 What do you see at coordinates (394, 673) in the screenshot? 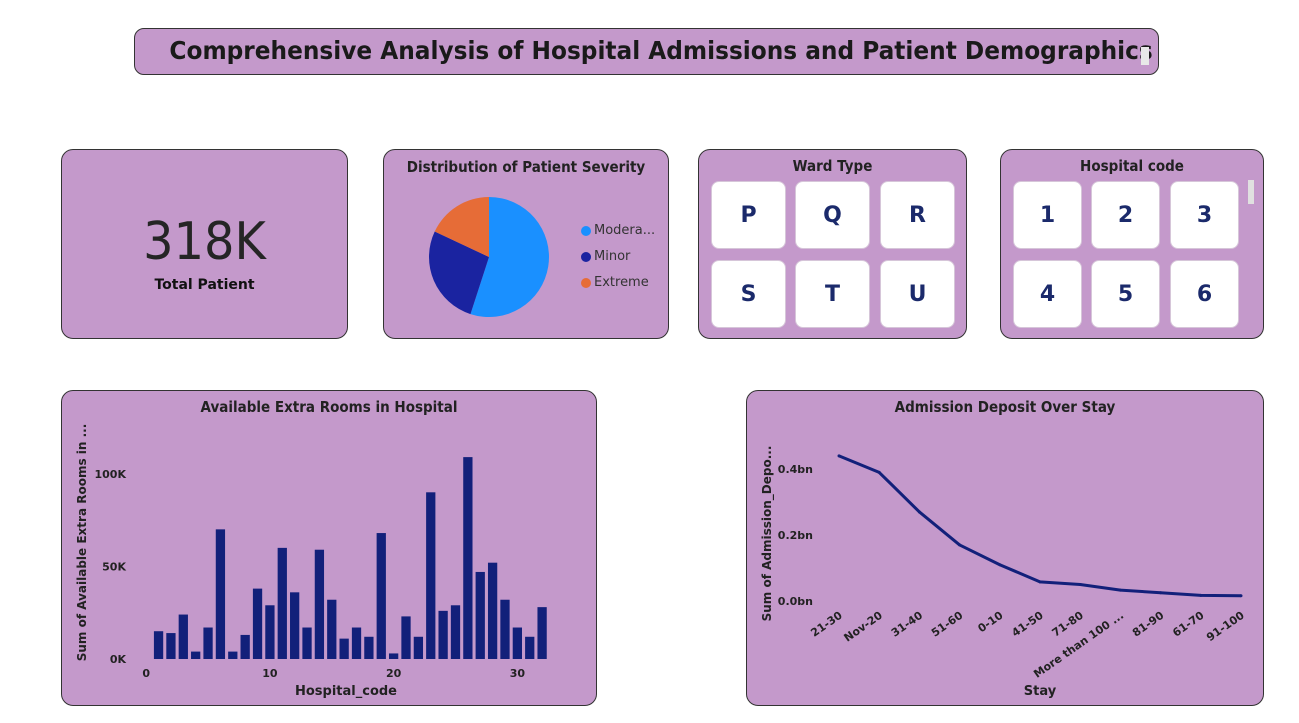
I see `x-tick-label: 20` at bounding box center [394, 673].